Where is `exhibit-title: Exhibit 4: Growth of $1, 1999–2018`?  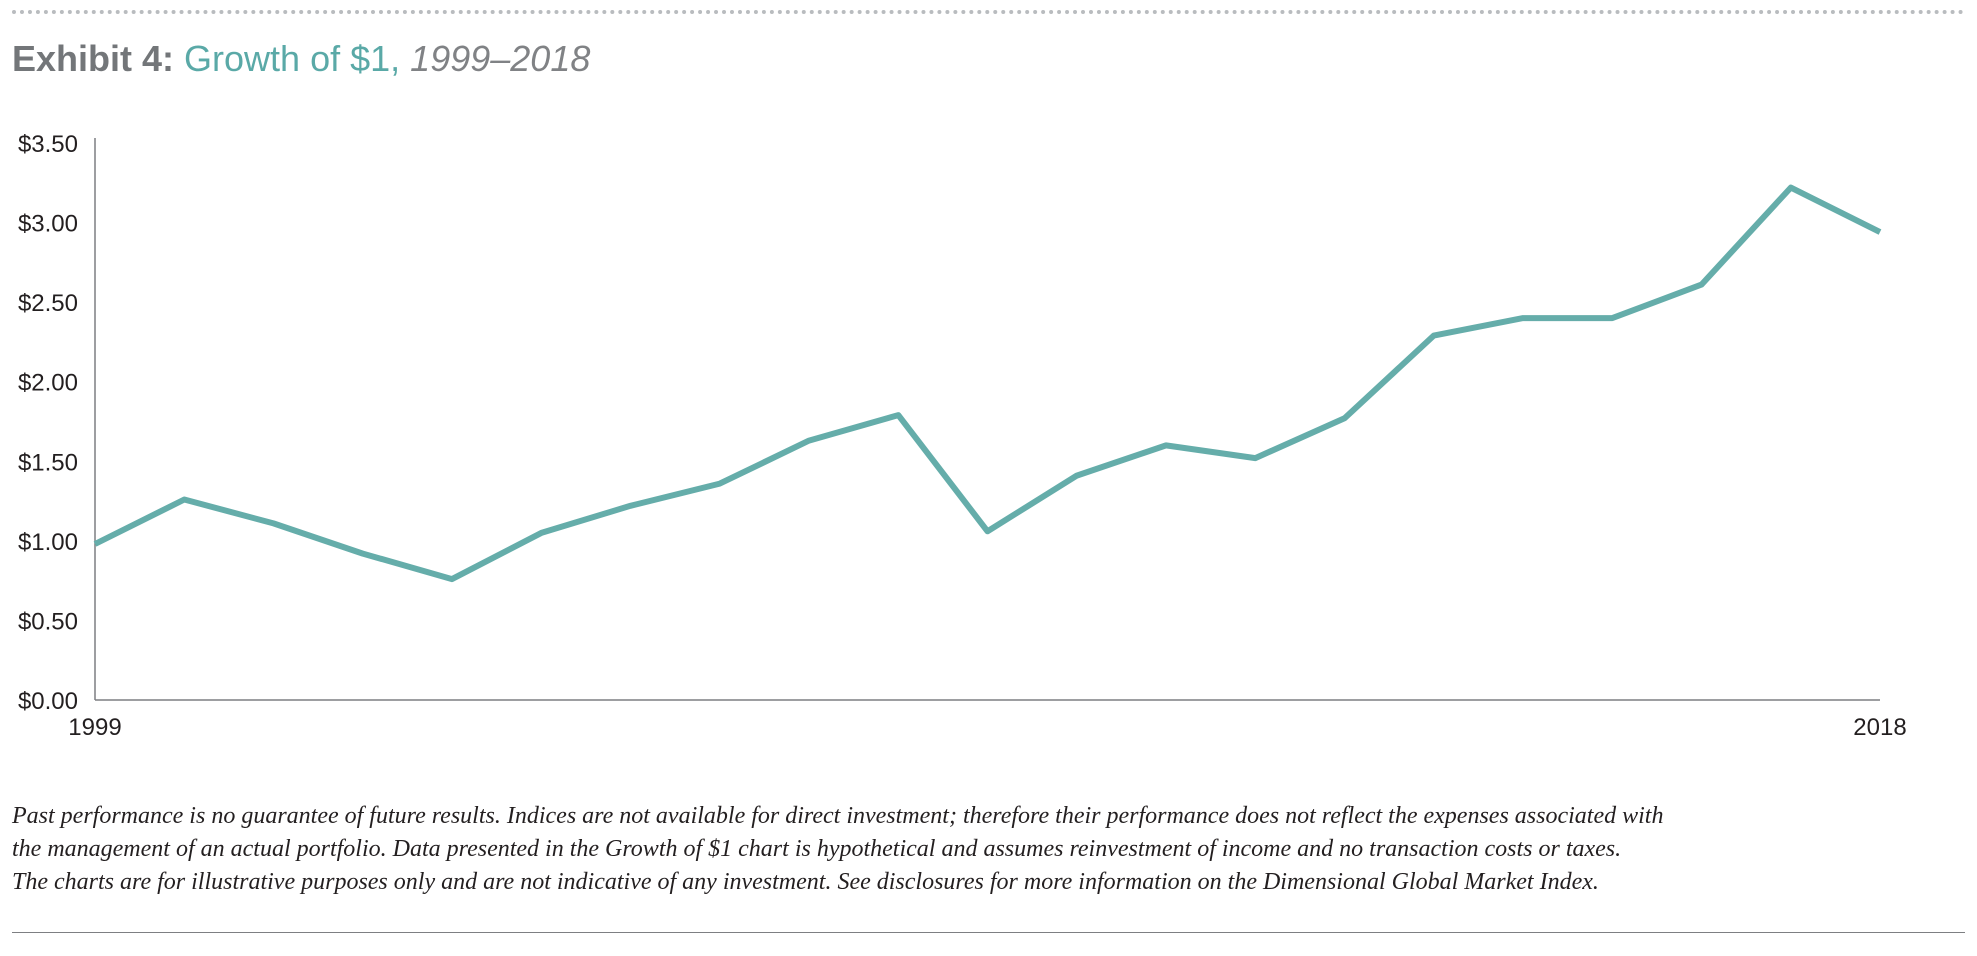
exhibit-title: Exhibit 4: Growth of $1, 1999–2018 is located at coordinates (301, 59).